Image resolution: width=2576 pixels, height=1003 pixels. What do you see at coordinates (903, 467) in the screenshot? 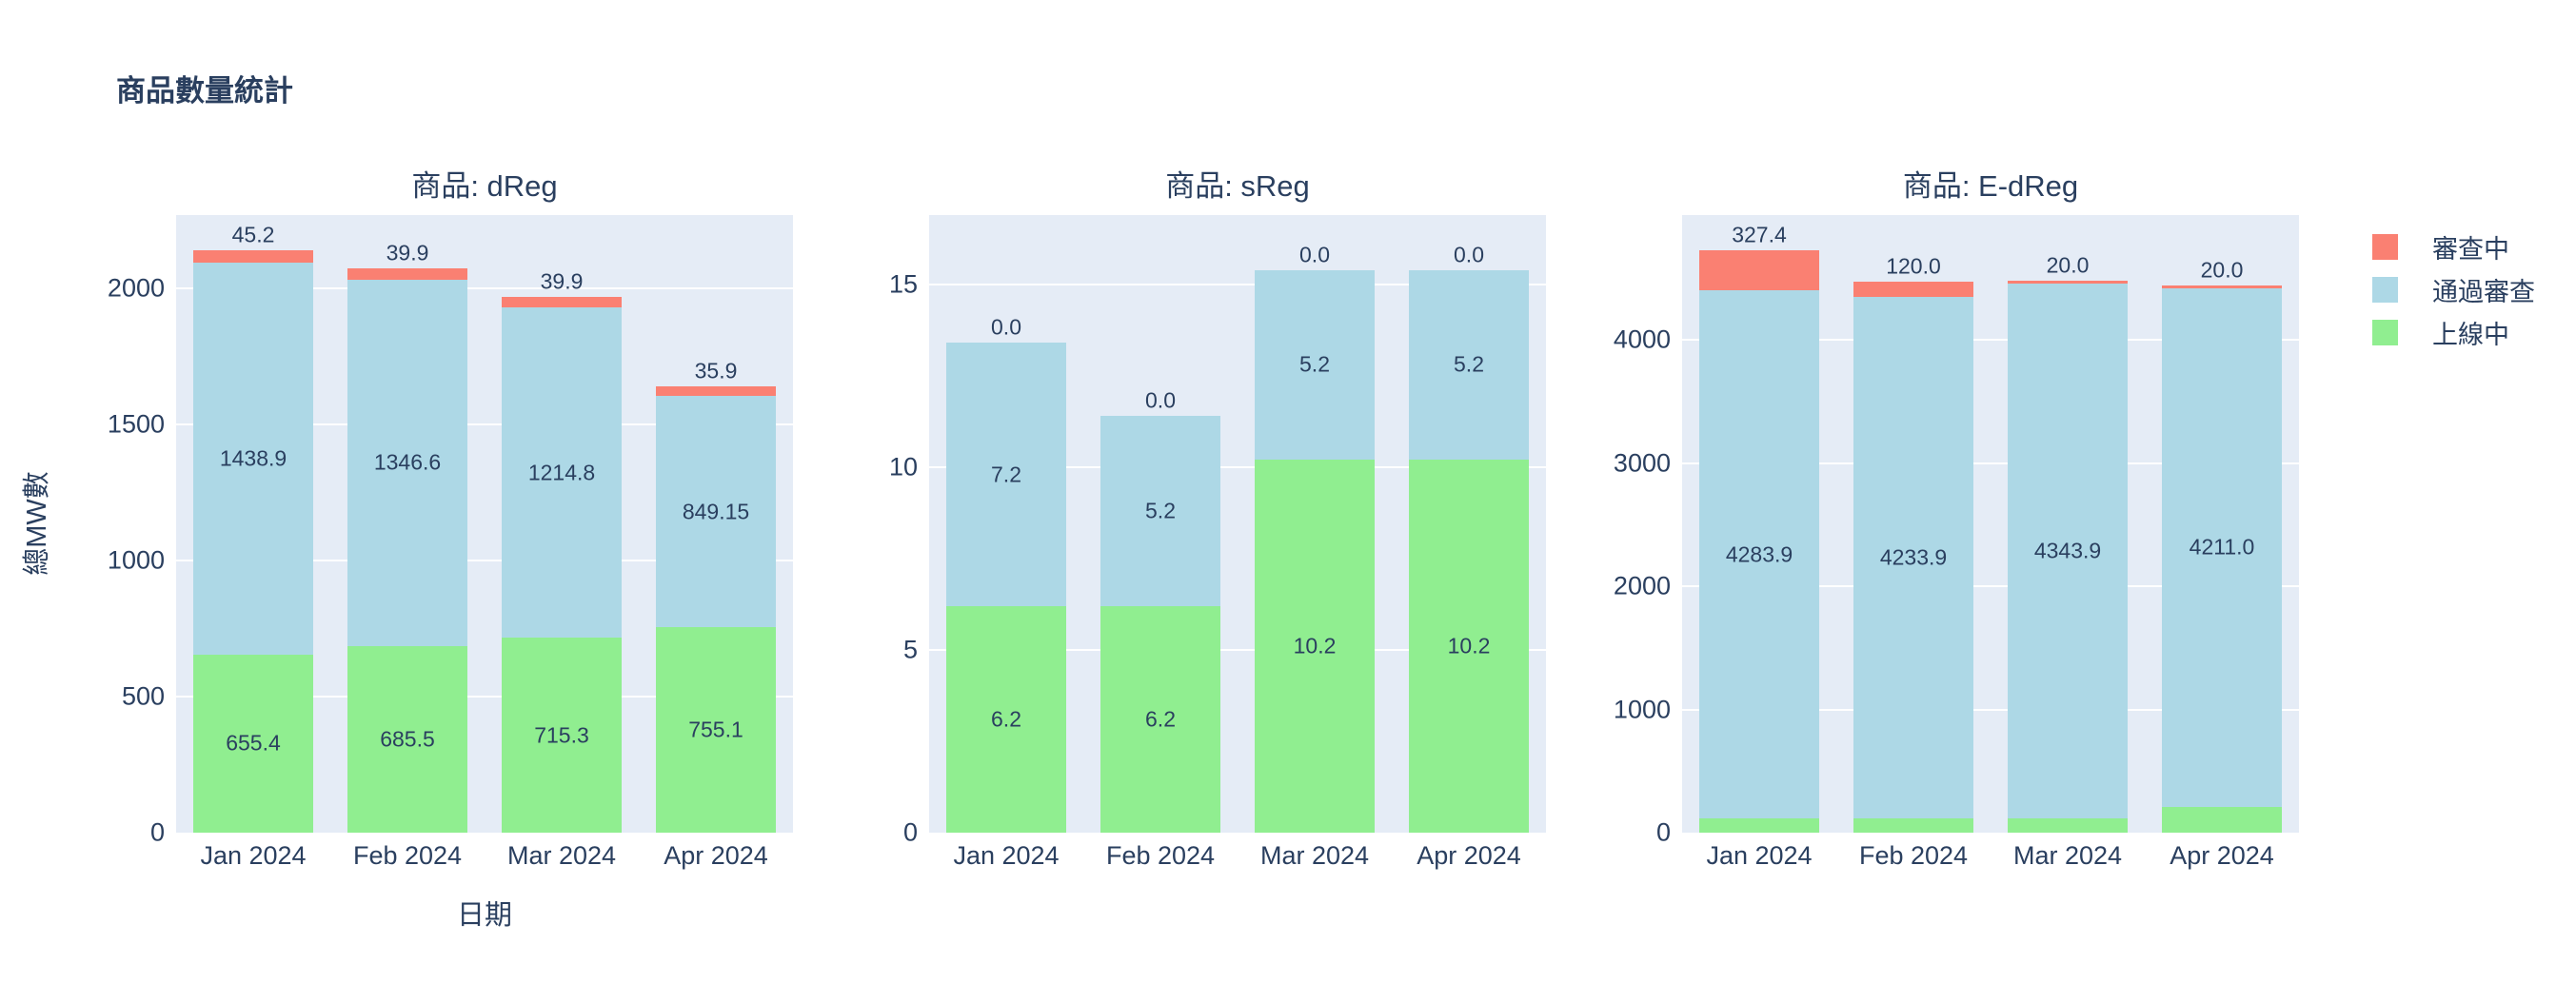
I see `y-tick-label: 10` at bounding box center [903, 467].